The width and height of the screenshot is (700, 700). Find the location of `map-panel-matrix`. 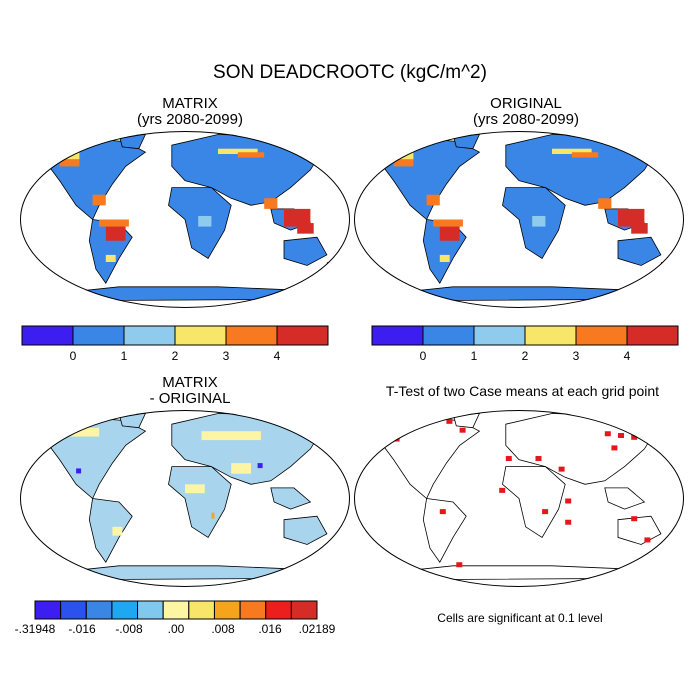

map-panel-matrix is located at coordinates (185, 219).